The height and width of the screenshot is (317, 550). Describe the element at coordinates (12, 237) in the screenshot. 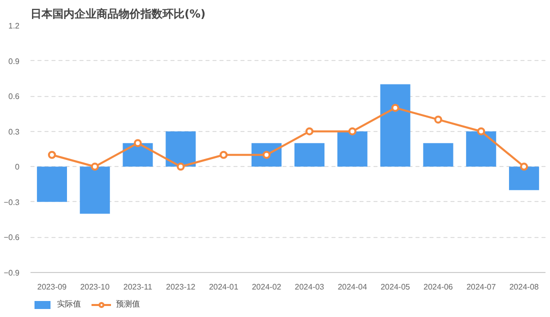

I see `y-tick-label: −0.6` at that location.